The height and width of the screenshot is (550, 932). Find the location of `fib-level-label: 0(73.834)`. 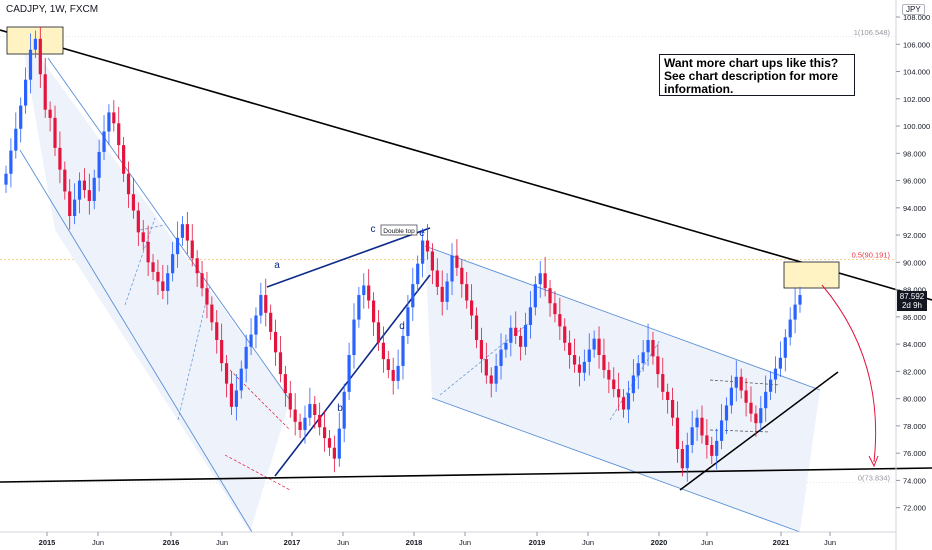

fib-level-label: 0(73.834) is located at coordinates (874, 478).